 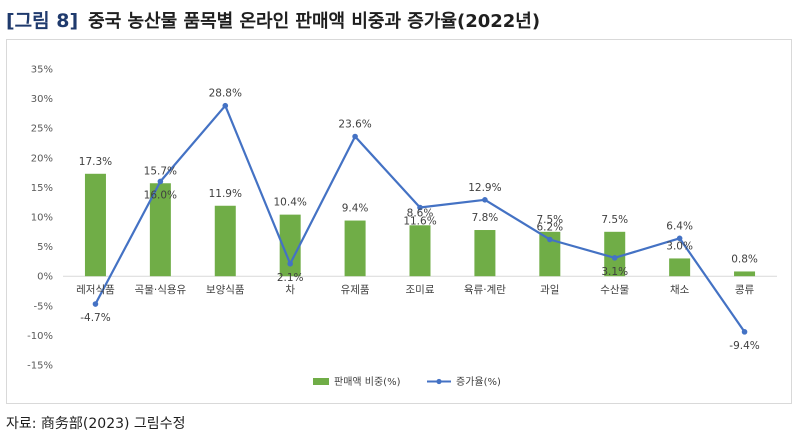 I want to click on y-tick-label: -10%, so click(x=40, y=336).